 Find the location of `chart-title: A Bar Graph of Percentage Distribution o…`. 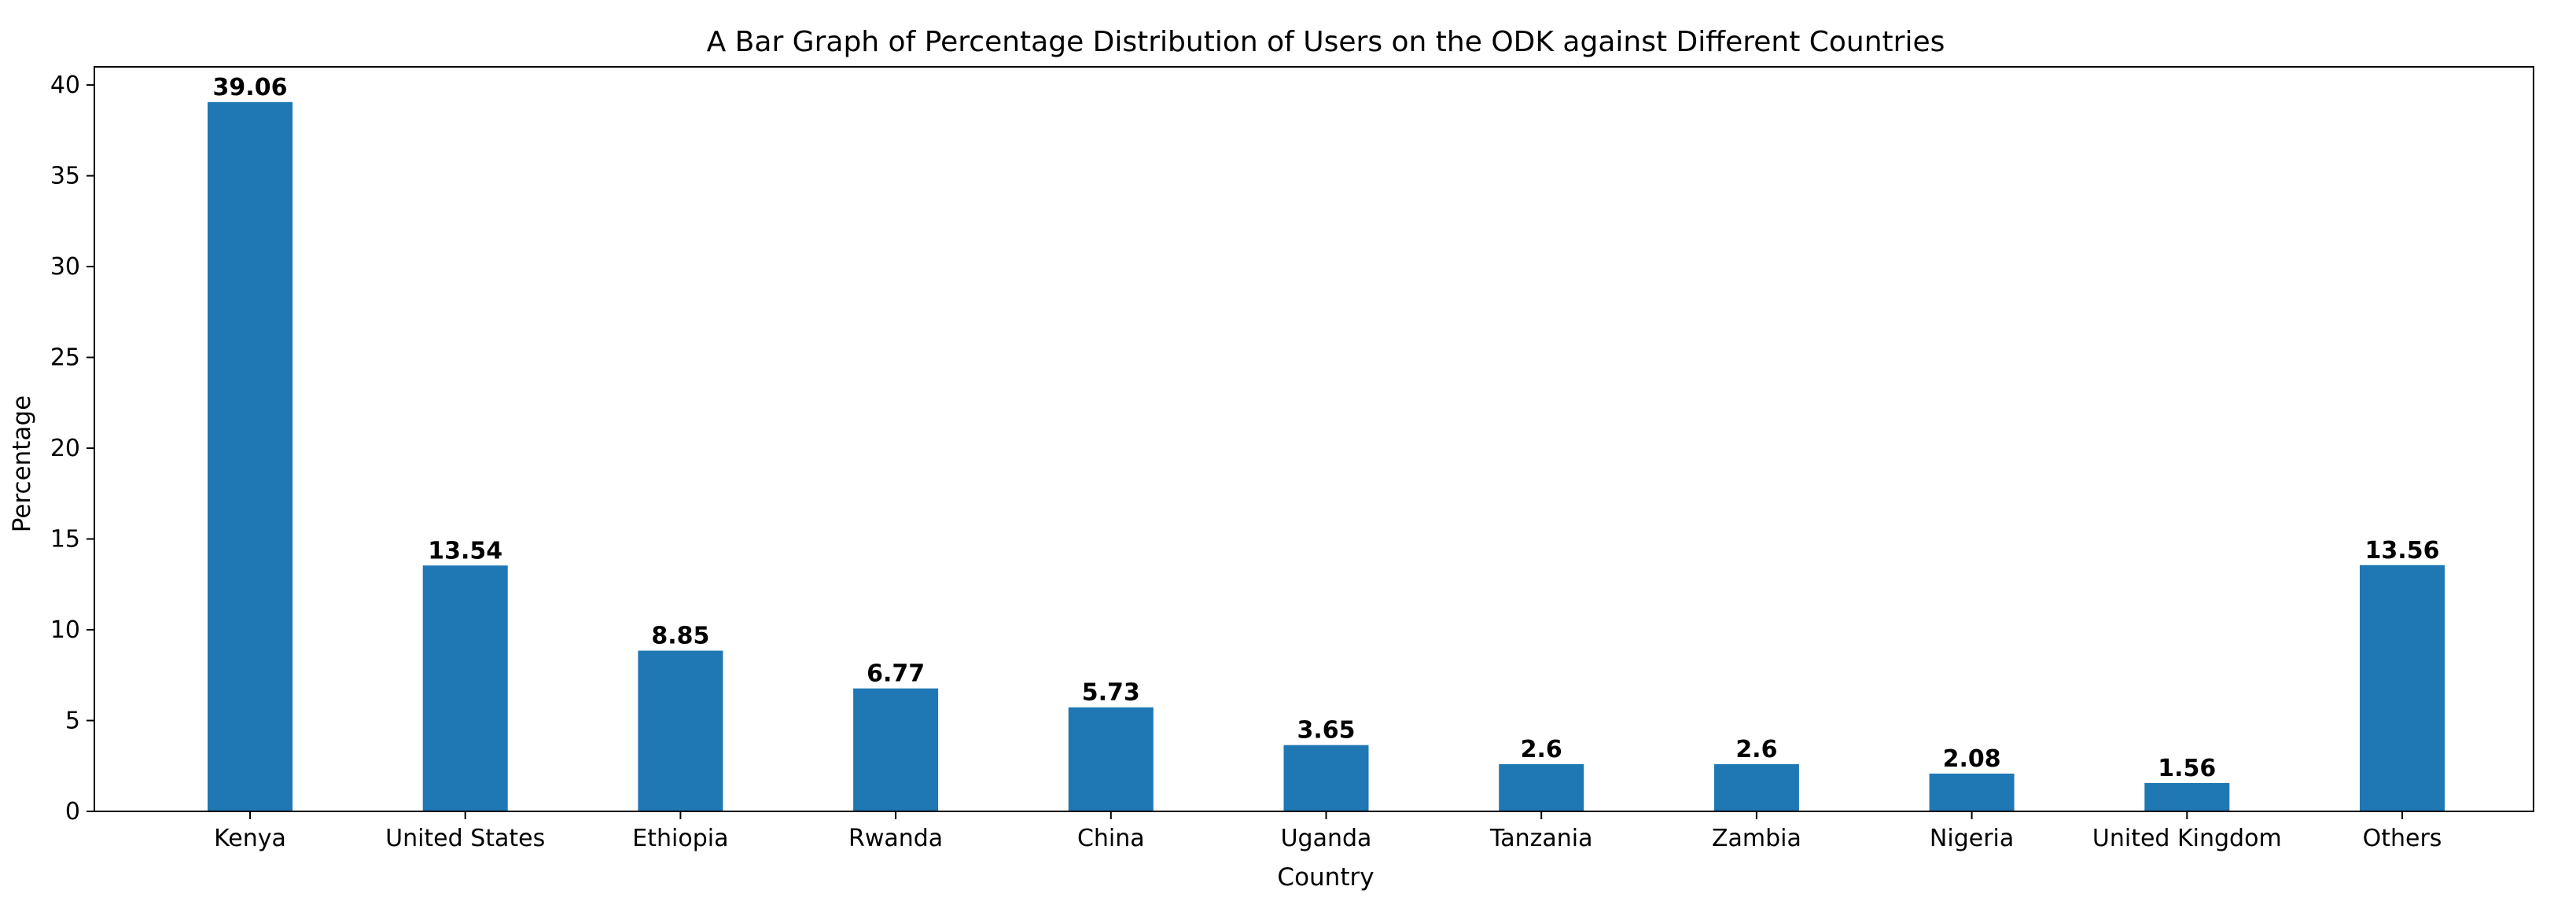

chart-title: A Bar Graph of Percentage Distribution o… is located at coordinates (1326, 42).